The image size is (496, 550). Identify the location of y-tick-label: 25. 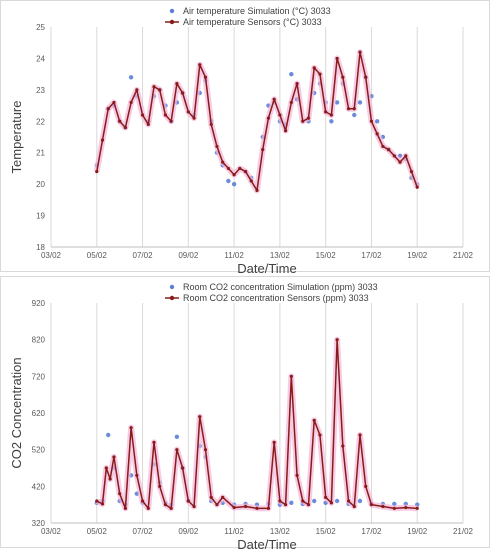
(40, 27).